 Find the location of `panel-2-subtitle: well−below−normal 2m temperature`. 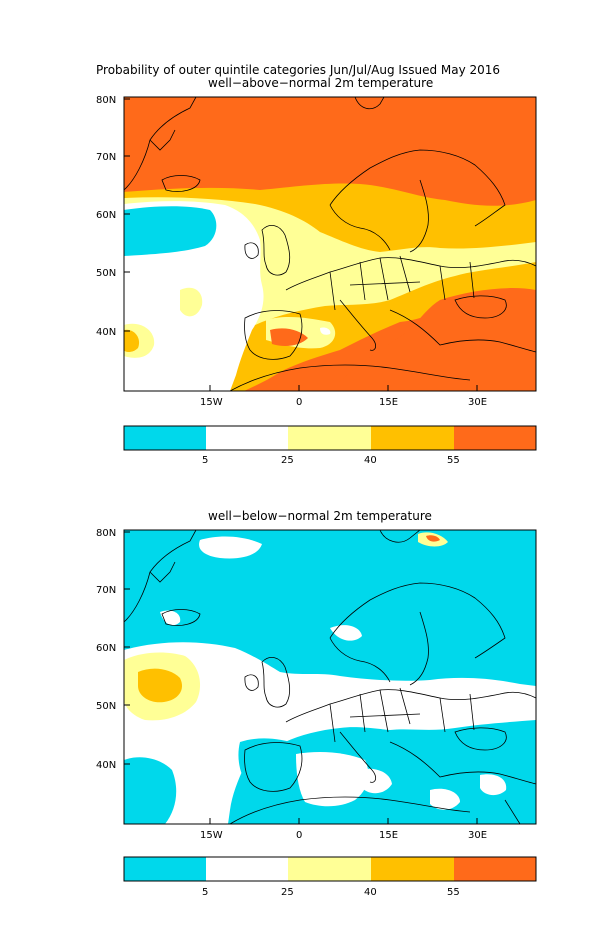

panel-2-subtitle: well−below−normal 2m temperature is located at coordinates (320, 516).